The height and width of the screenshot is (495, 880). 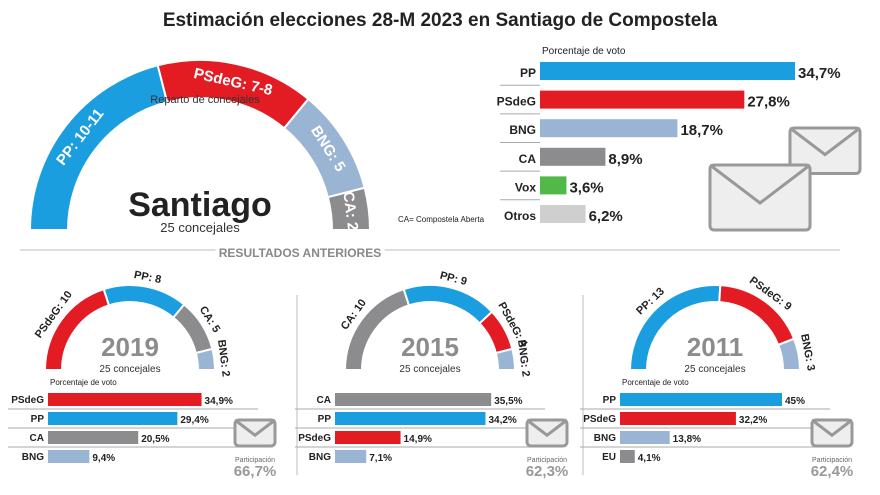 What do you see at coordinates (155, 439) in the screenshot?
I see `bar-value: 20,5%` at bounding box center [155, 439].